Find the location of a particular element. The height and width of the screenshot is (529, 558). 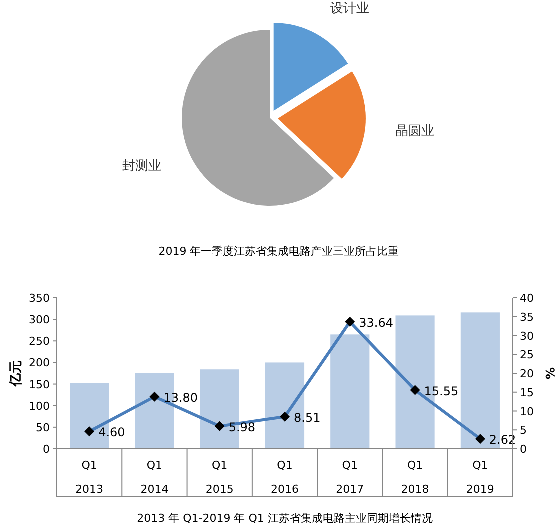

y2-tick-label: 15 is located at coordinates (527, 393).